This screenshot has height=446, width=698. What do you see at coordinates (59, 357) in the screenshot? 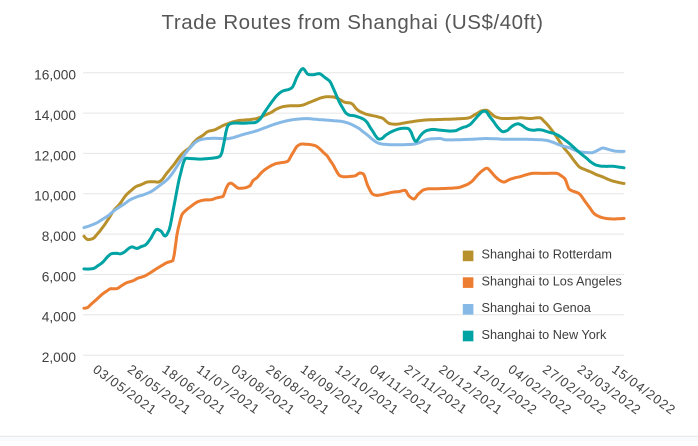
I see `svg-text: 2,000` at bounding box center [59, 357].